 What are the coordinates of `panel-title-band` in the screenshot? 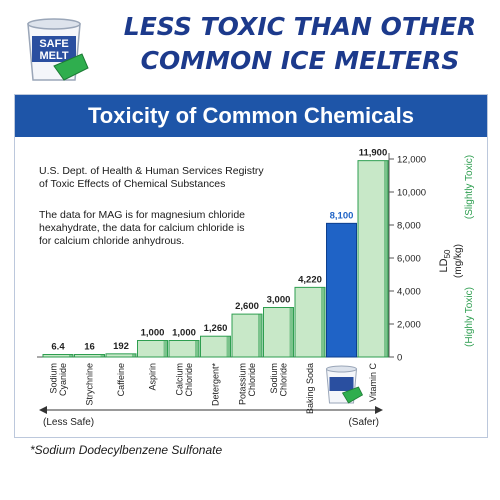 It's located at (251, 116).